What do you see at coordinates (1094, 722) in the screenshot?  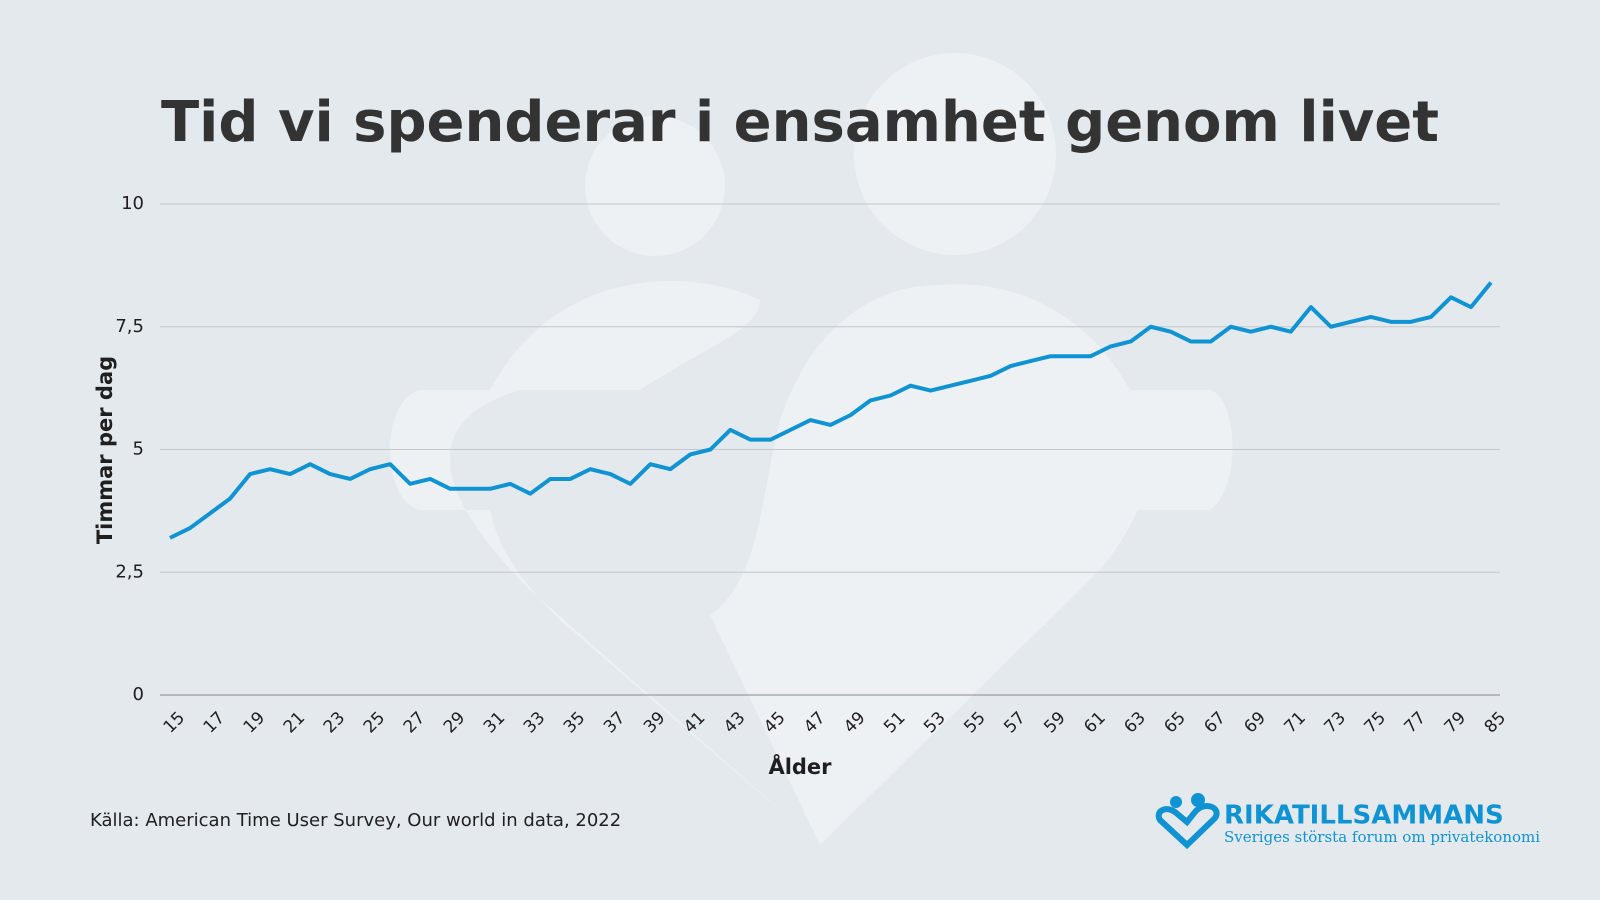 I see `x-tick-label: 61` at bounding box center [1094, 722].